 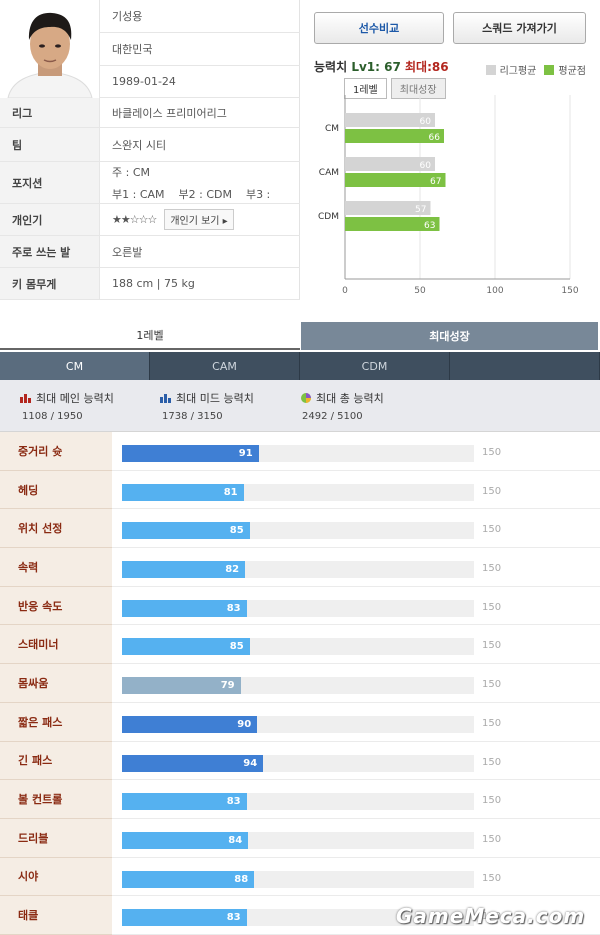 What do you see at coordinates (418, 88) in the screenshot?
I see `chart-tab-max: 최대성장` at bounding box center [418, 88].